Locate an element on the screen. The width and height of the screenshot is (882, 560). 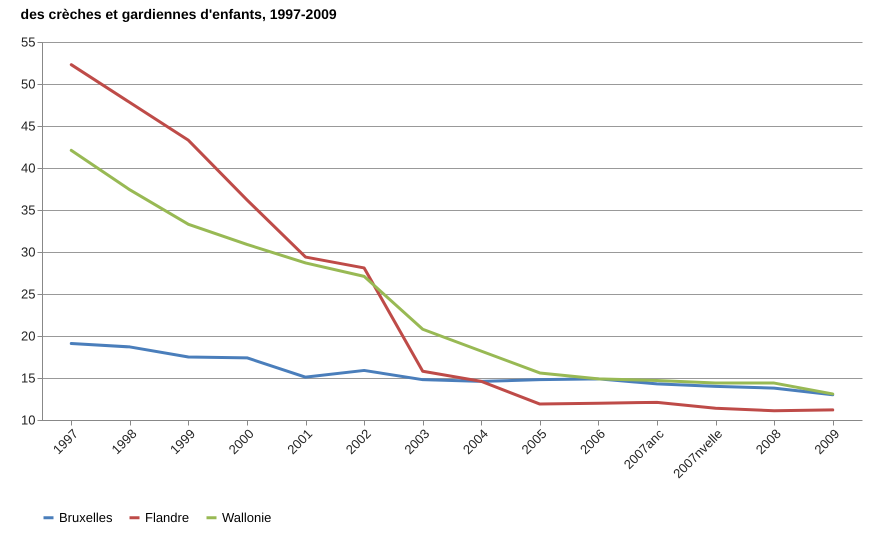
line-series is located at coordinates (452, 369).